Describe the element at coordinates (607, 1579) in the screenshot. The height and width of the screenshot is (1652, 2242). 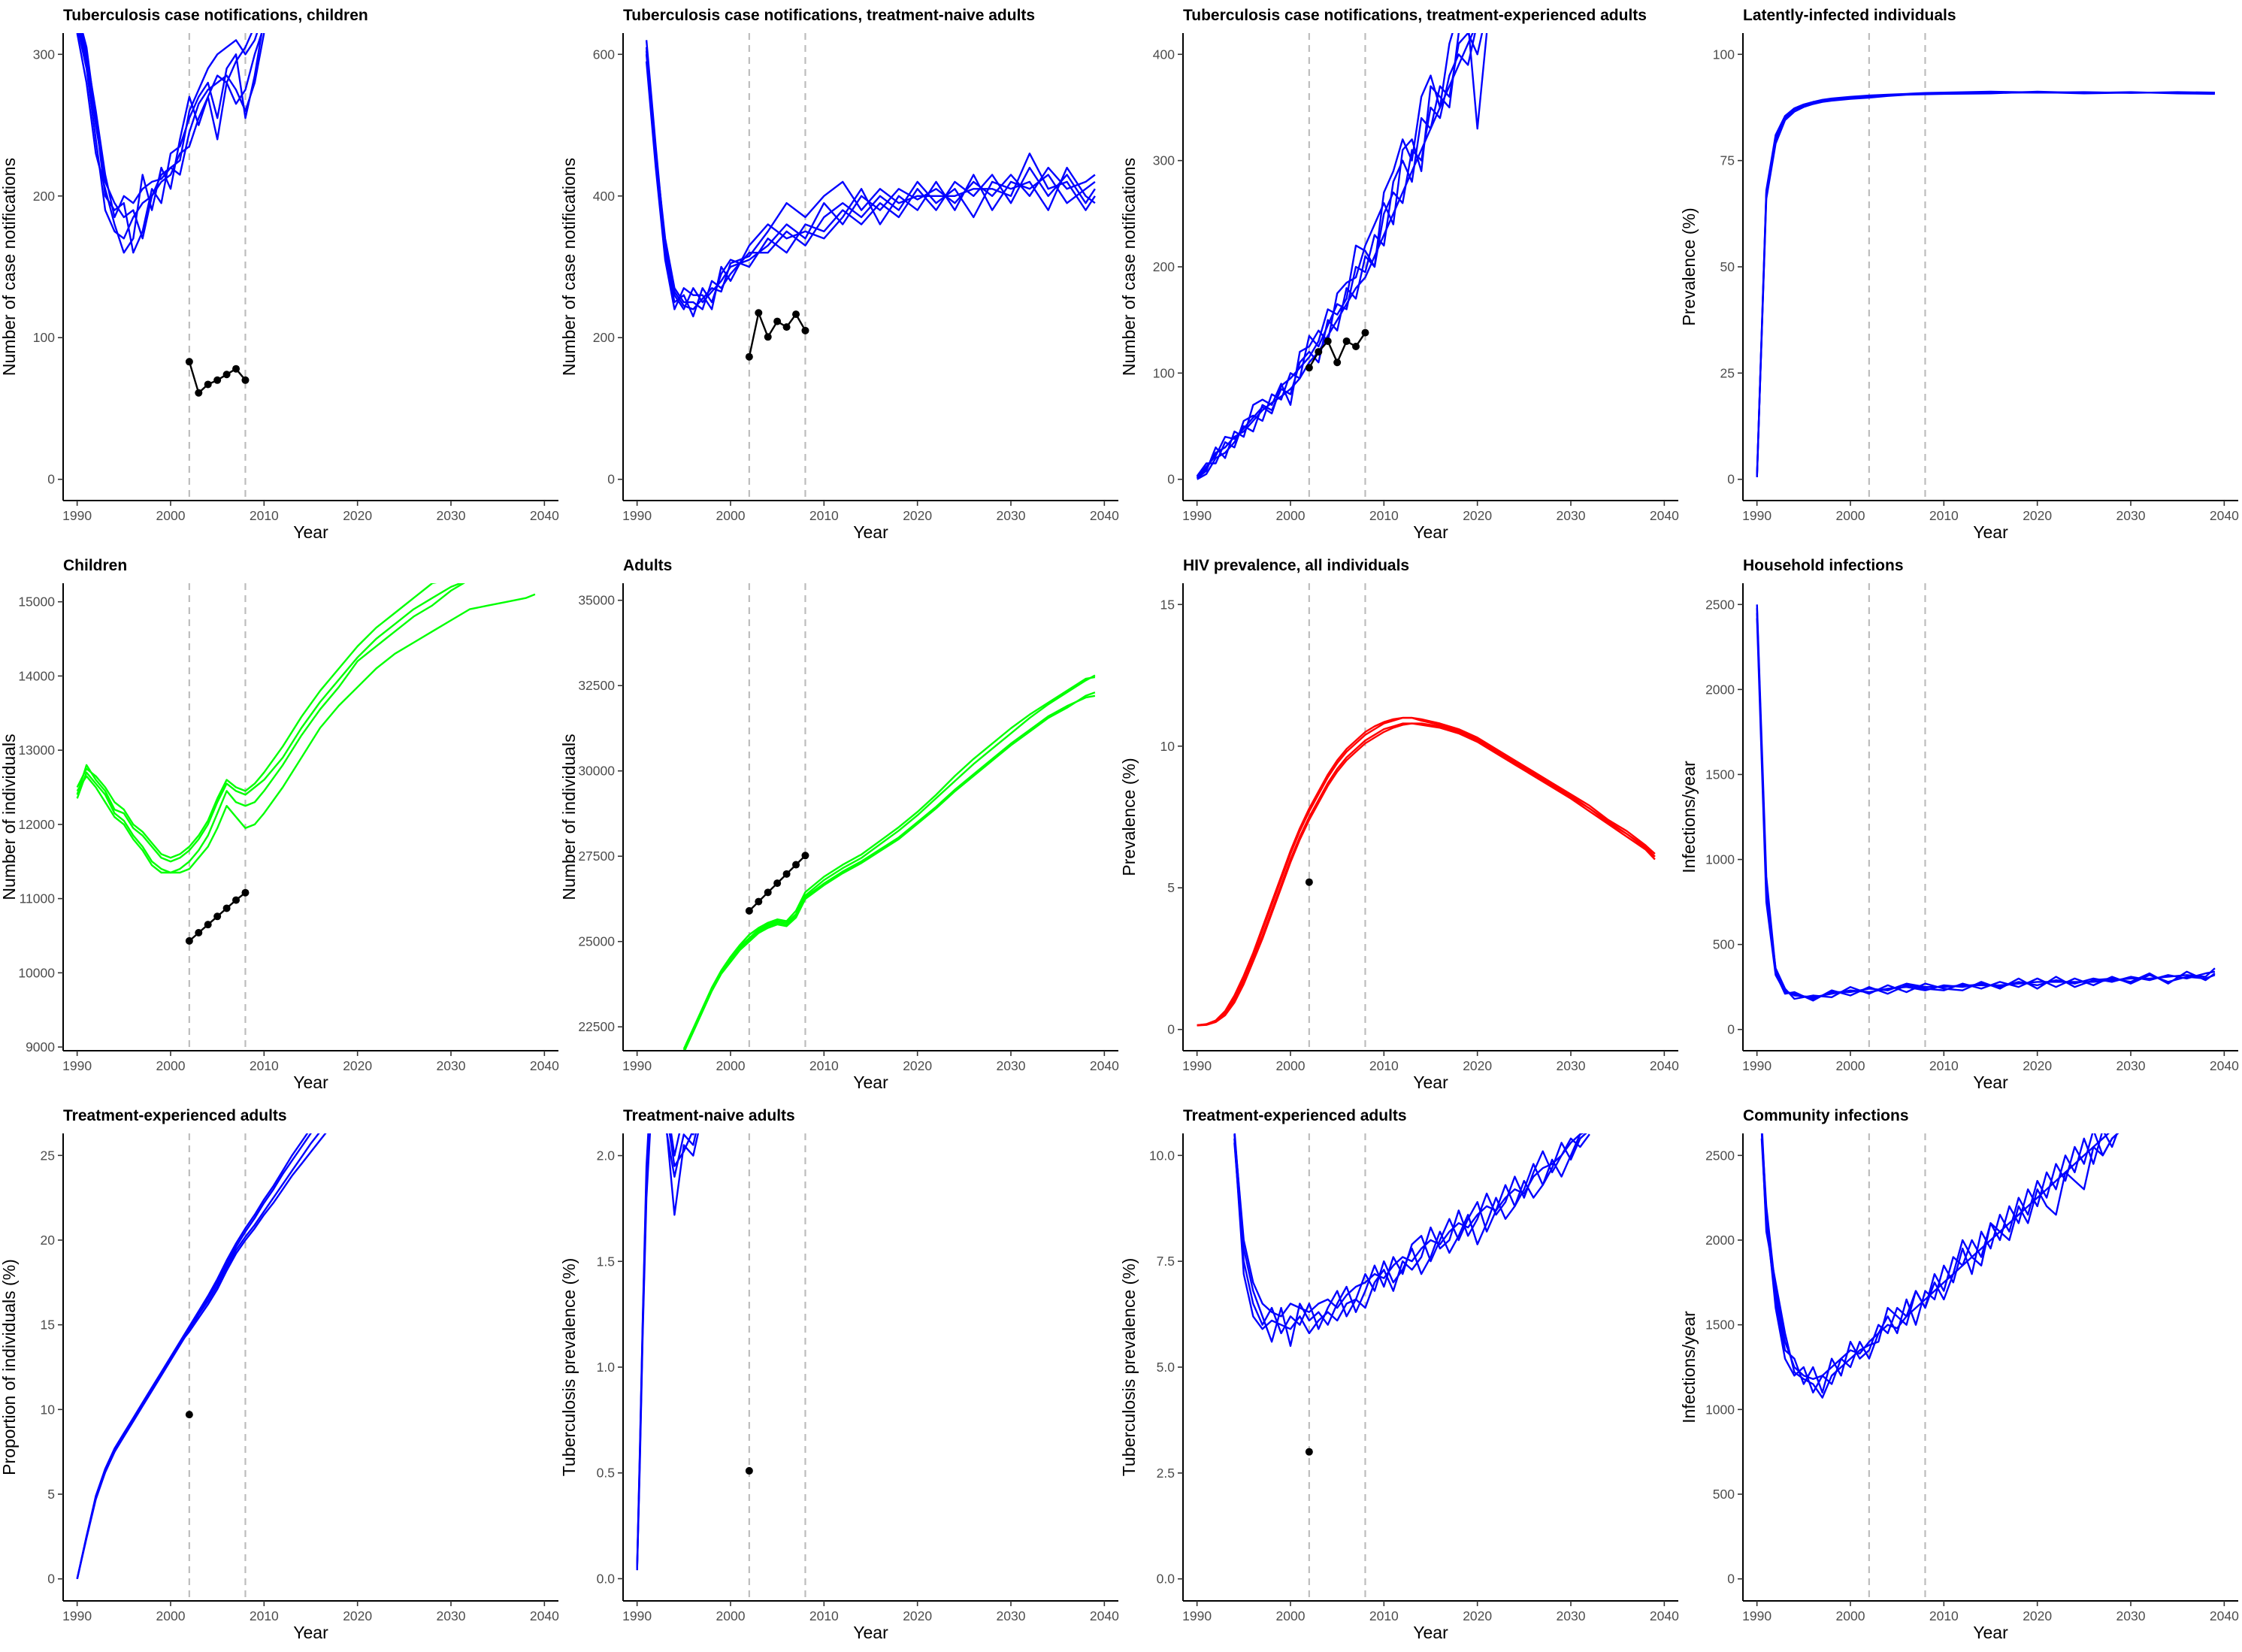
I see `y-tick-label: 0.0` at that location.